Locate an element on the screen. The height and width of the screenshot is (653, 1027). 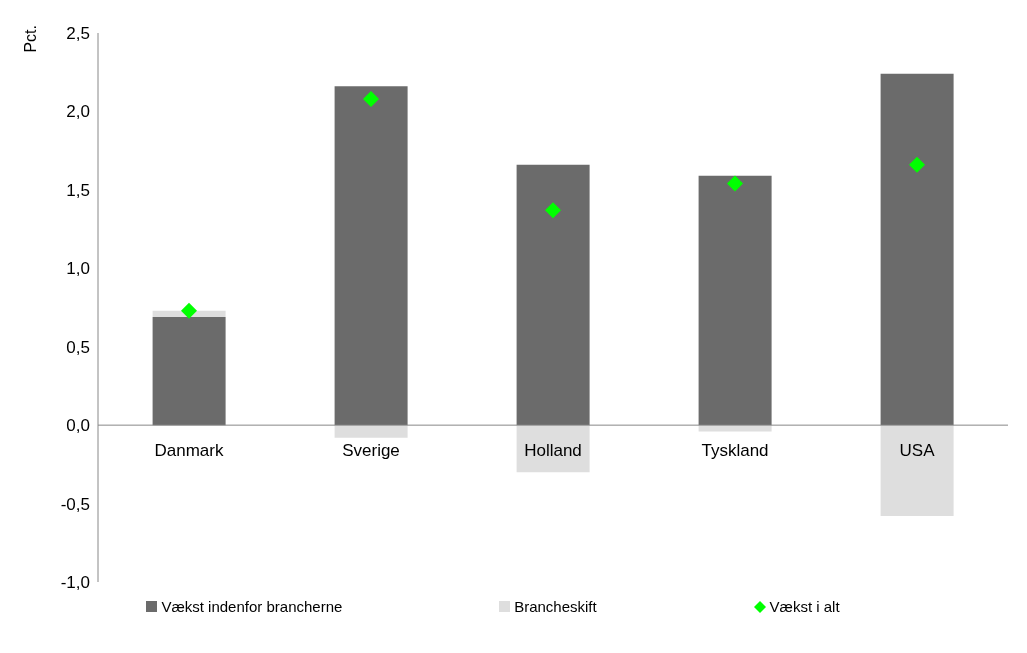
x-tick-label: Tyskland is located at coordinates (735, 450).